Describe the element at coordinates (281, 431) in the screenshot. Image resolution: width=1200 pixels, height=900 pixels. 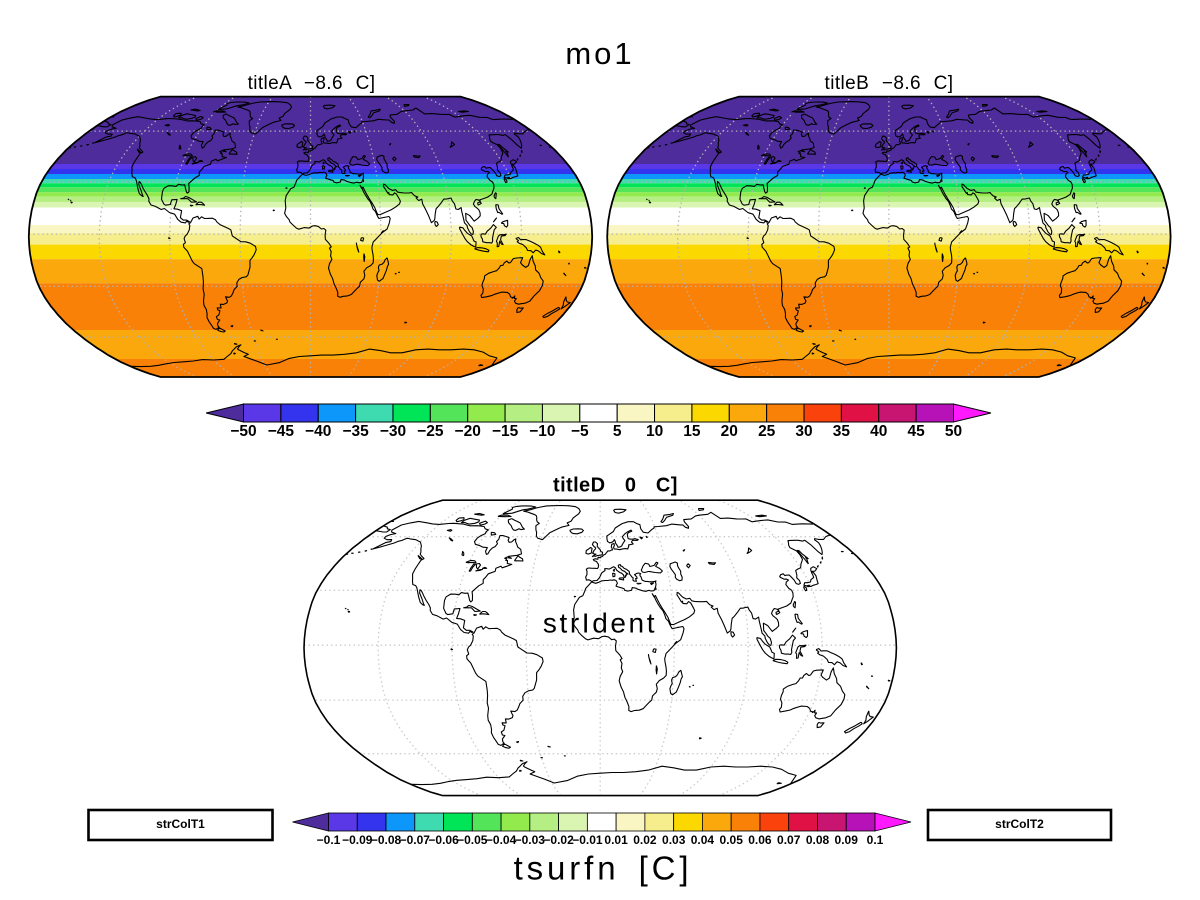
I see `svg-text: −45` at that location.